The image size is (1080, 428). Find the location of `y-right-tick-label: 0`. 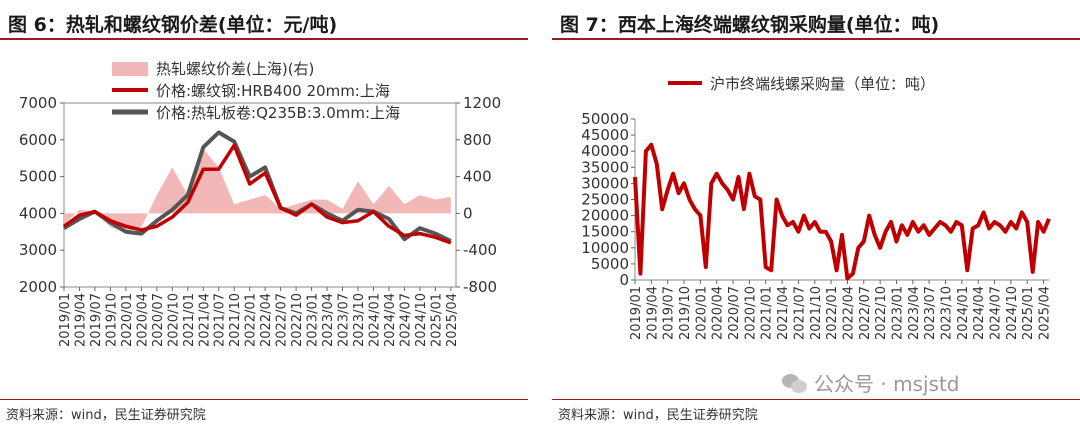

y-right-tick-label: 0 is located at coordinates (468, 213).